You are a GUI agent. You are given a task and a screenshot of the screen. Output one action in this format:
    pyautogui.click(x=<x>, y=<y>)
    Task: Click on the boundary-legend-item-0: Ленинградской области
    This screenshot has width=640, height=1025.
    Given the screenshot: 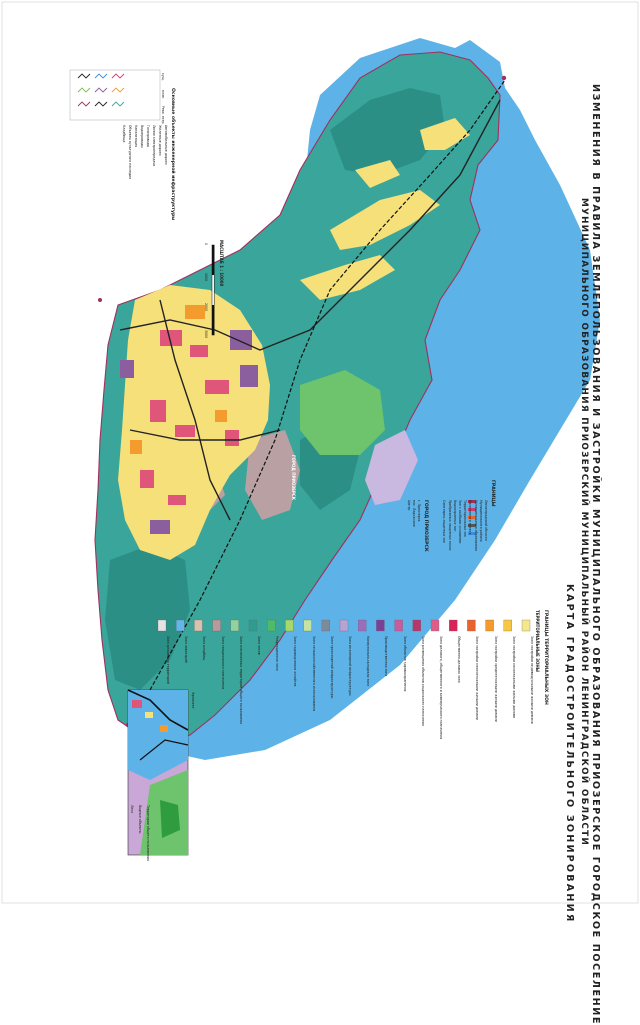 What is the action you would take?
    pyautogui.click(x=486, y=520)
    